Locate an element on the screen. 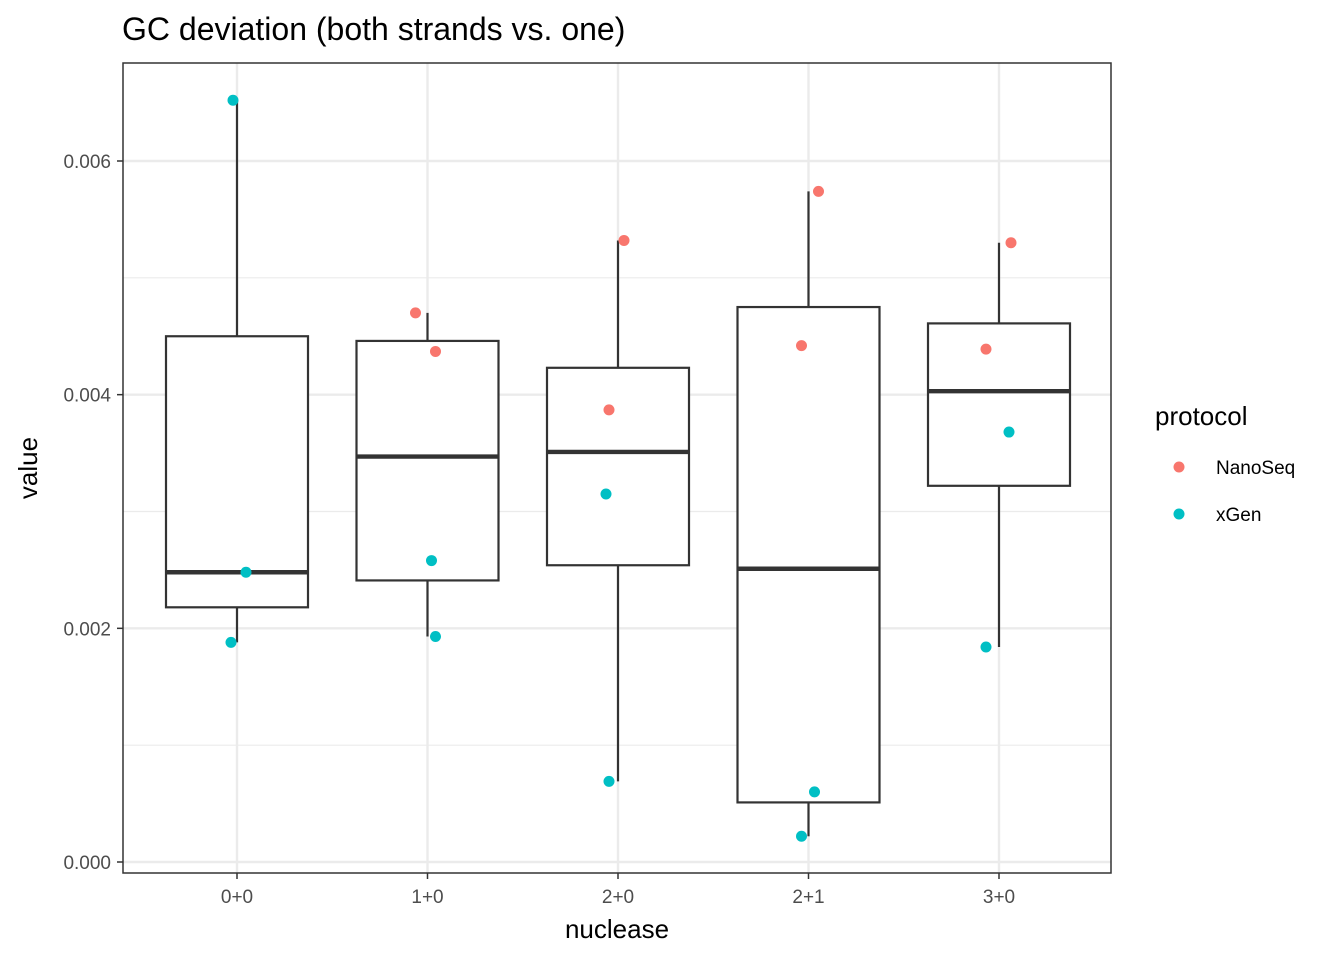  y-axis: 0.000 0.002 0.004 0.006 is located at coordinates (93, 513).